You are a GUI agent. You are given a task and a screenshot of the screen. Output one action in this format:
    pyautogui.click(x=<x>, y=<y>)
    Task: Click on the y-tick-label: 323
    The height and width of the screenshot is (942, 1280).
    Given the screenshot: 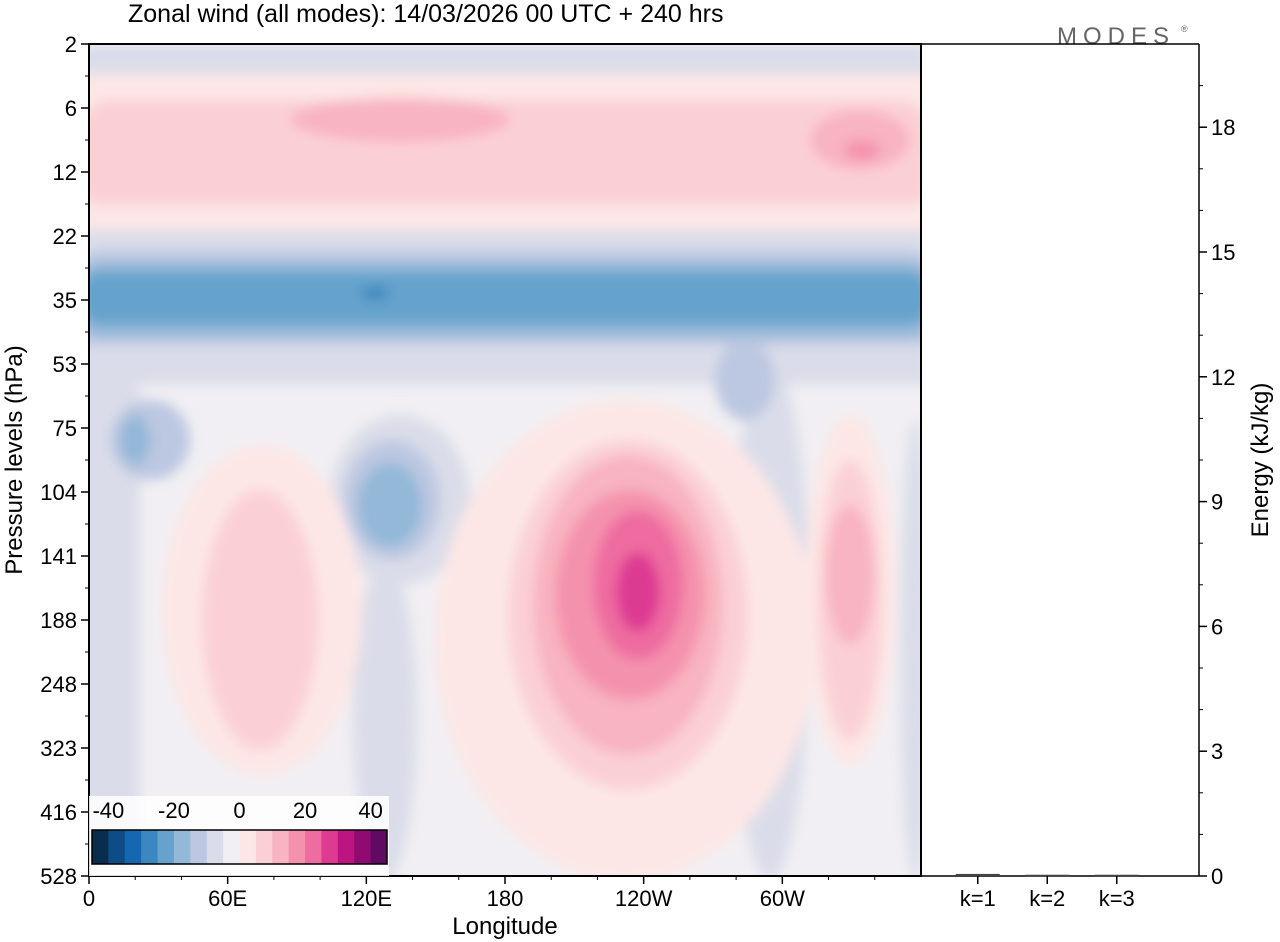 What is the action you would take?
    pyautogui.click(x=58, y=748)
    